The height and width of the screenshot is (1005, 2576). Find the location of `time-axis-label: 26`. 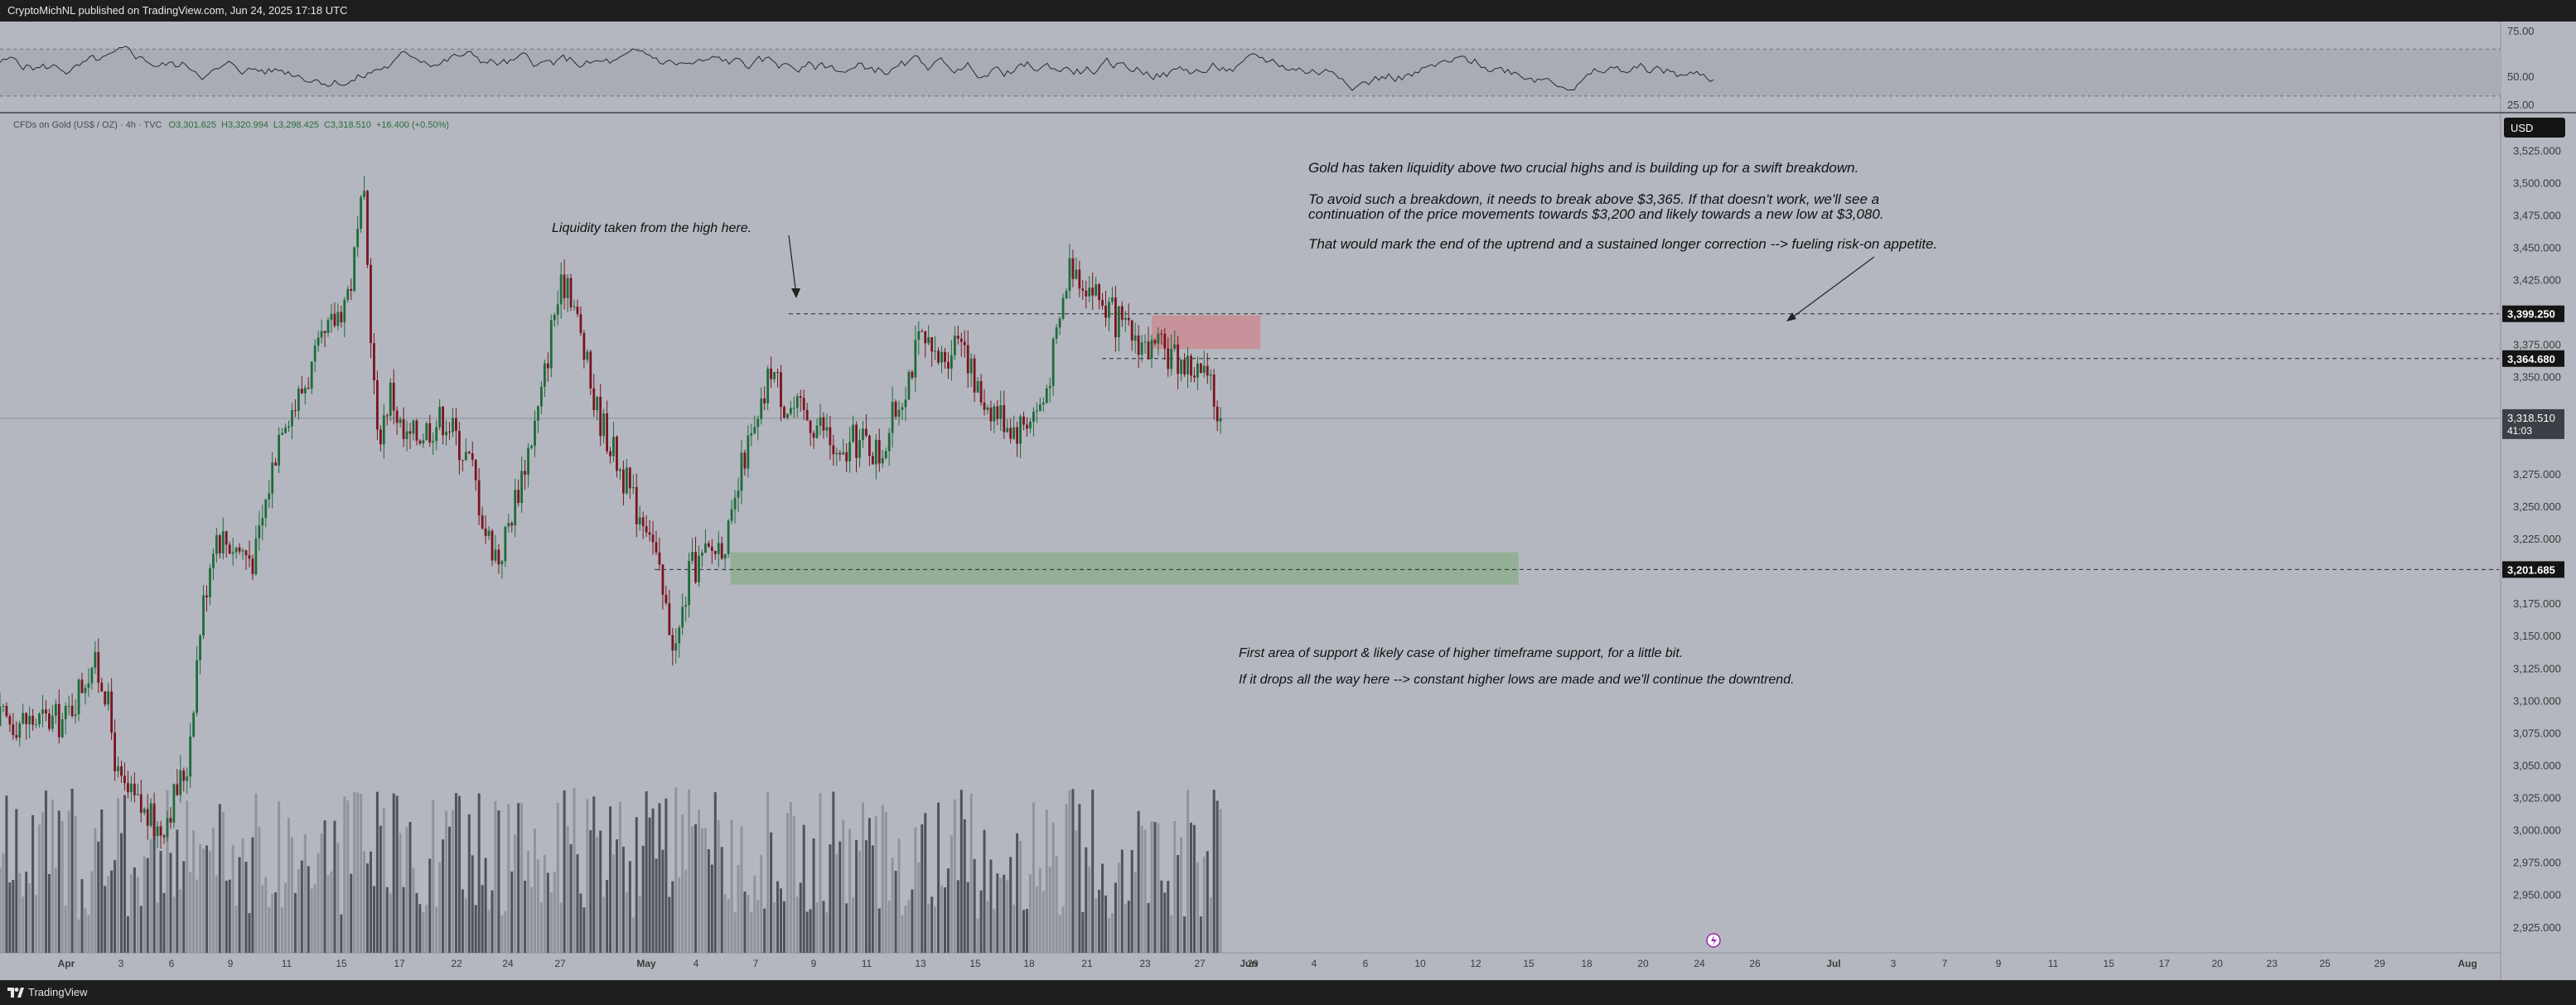

time-axis-label: 26 is located at coordinates (1755, 963).